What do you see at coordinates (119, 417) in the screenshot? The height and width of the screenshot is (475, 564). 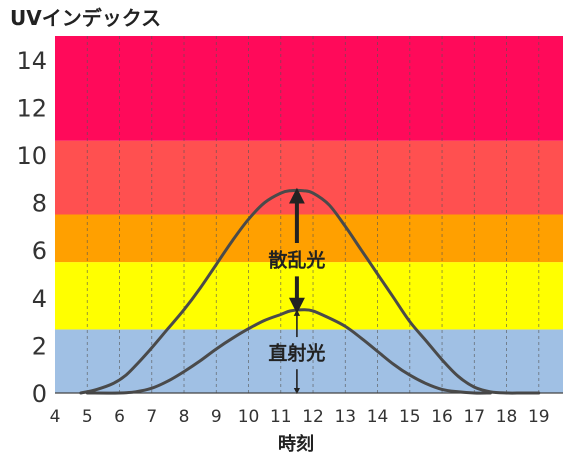 I see `x-tick-label-6: 6` at bounding box center [119, 417].